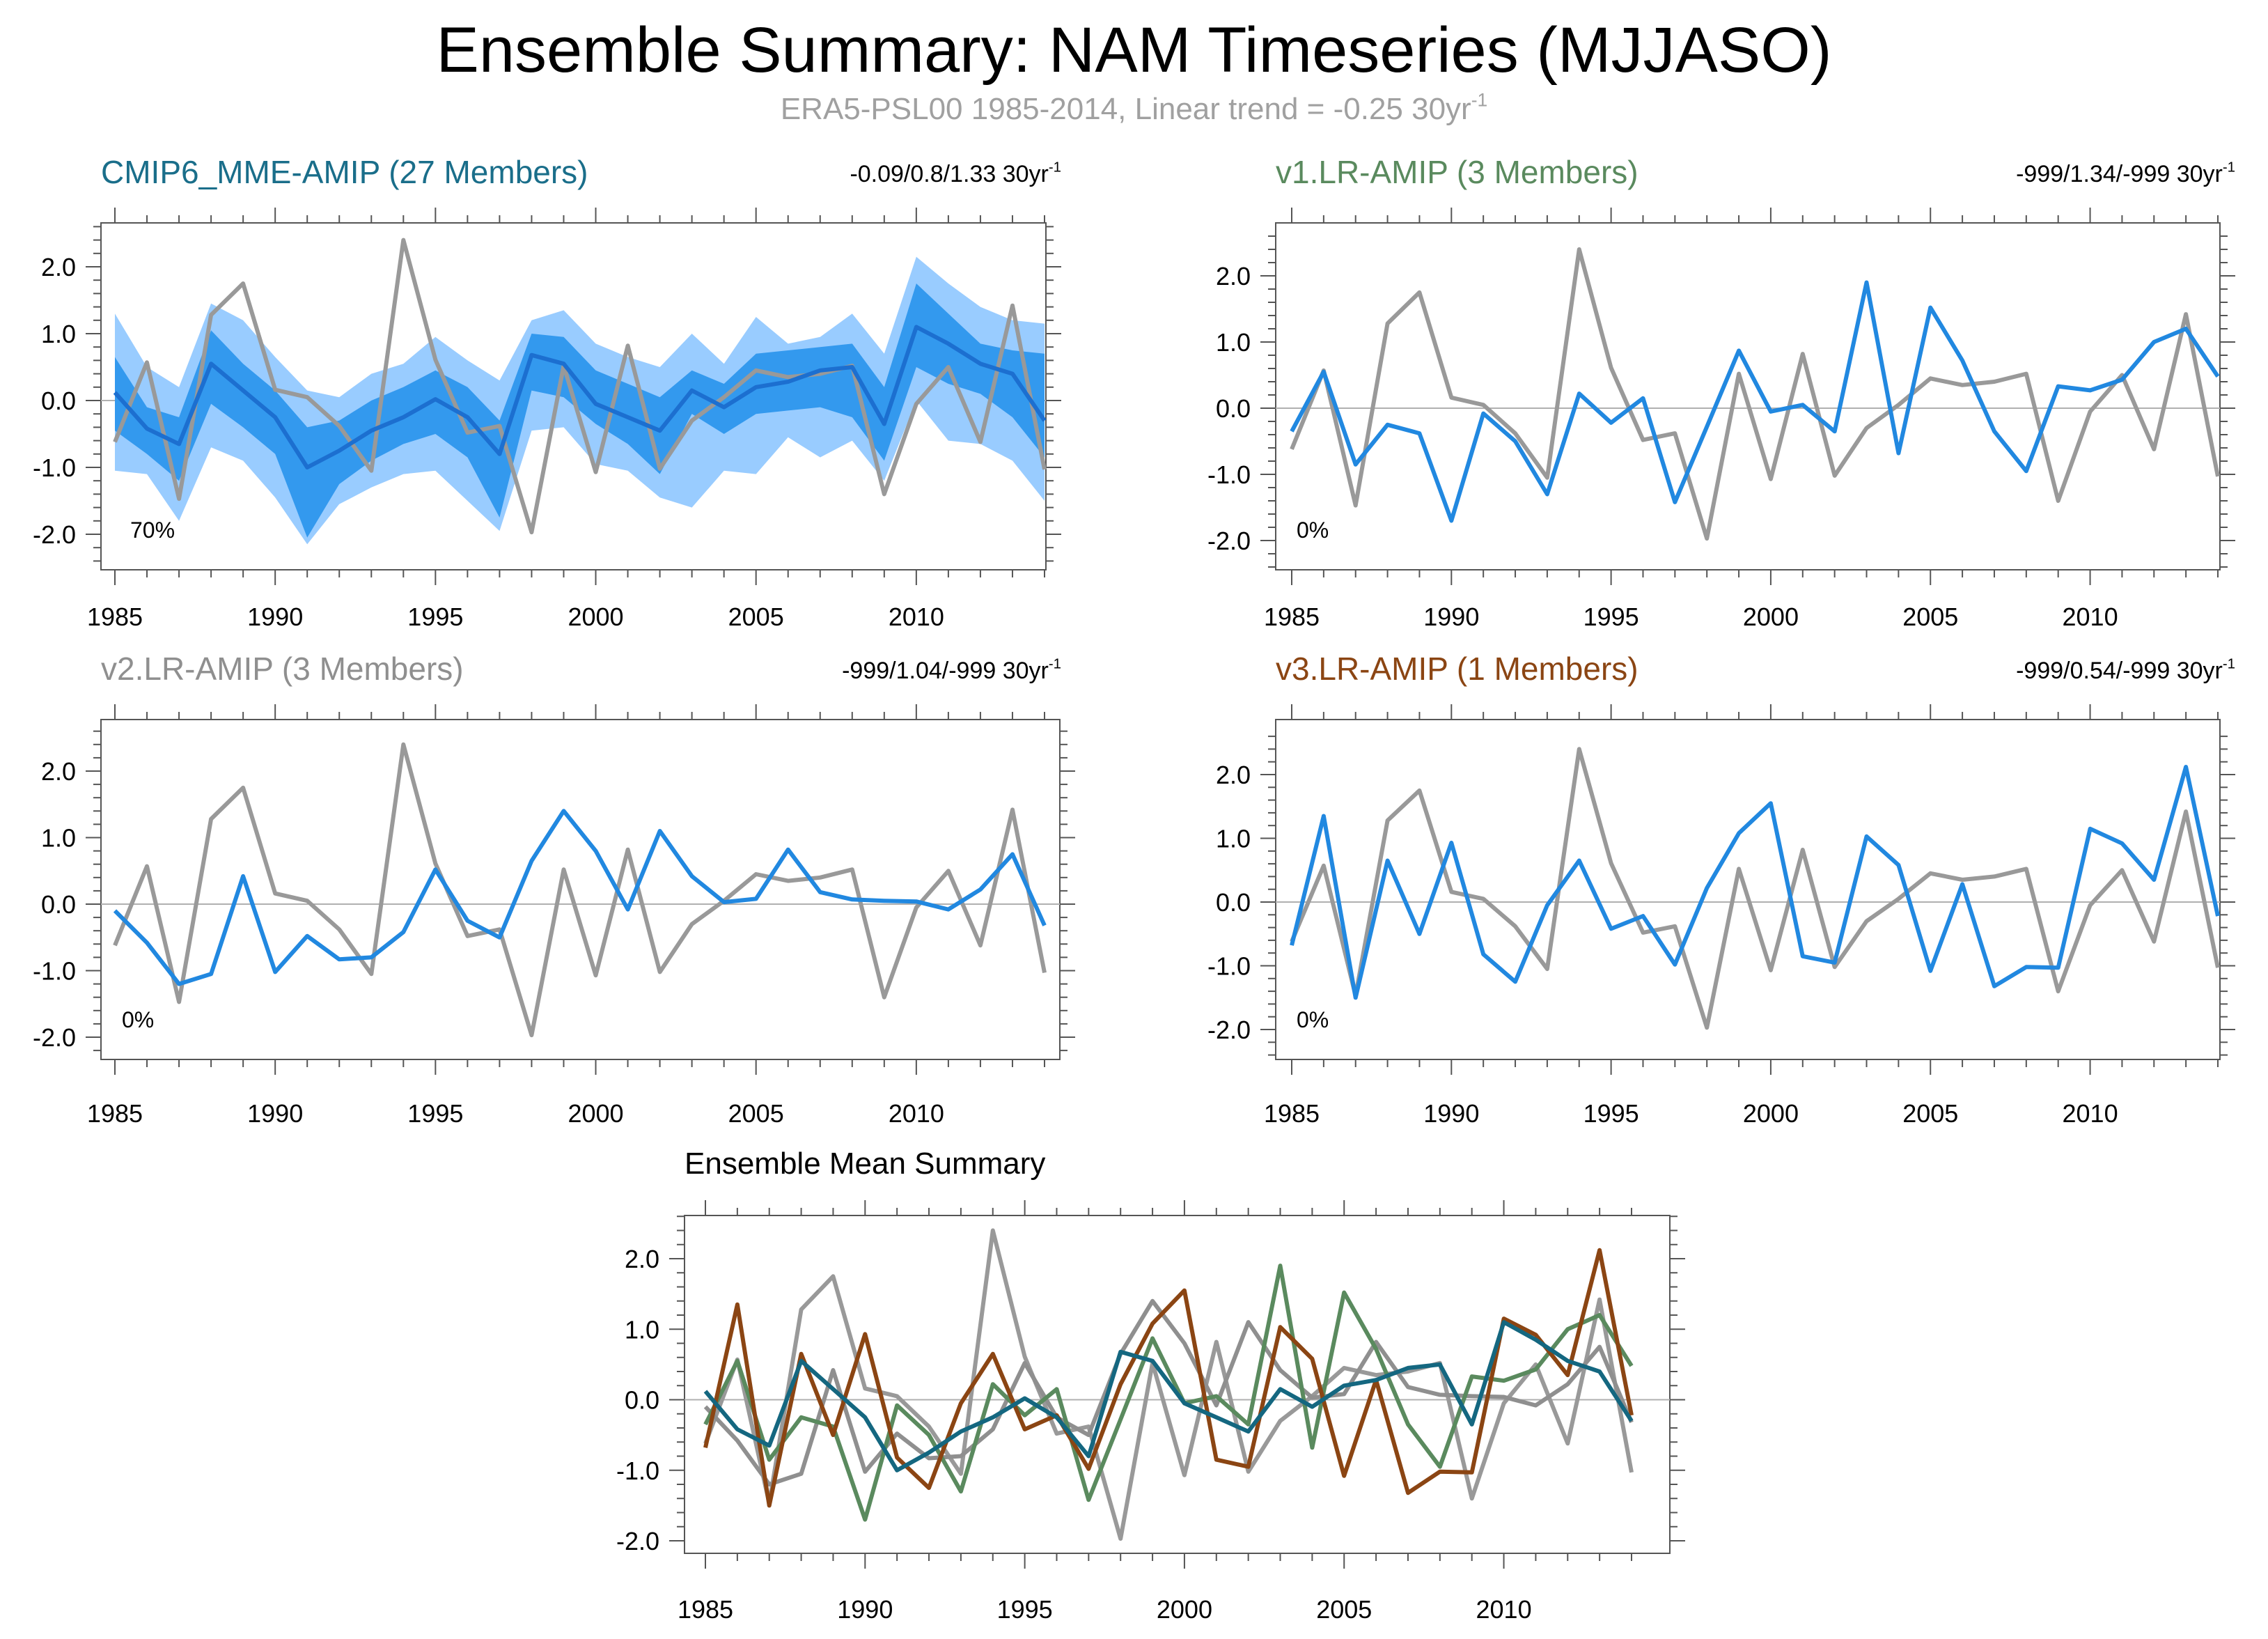 Image resolution: width=2268 pixels, height=1639 pixels. Describe the element at coordinates (949, 174) in the screenshot. I see `trend-text: -0.09/0.8/1.33 30yr` at that location.